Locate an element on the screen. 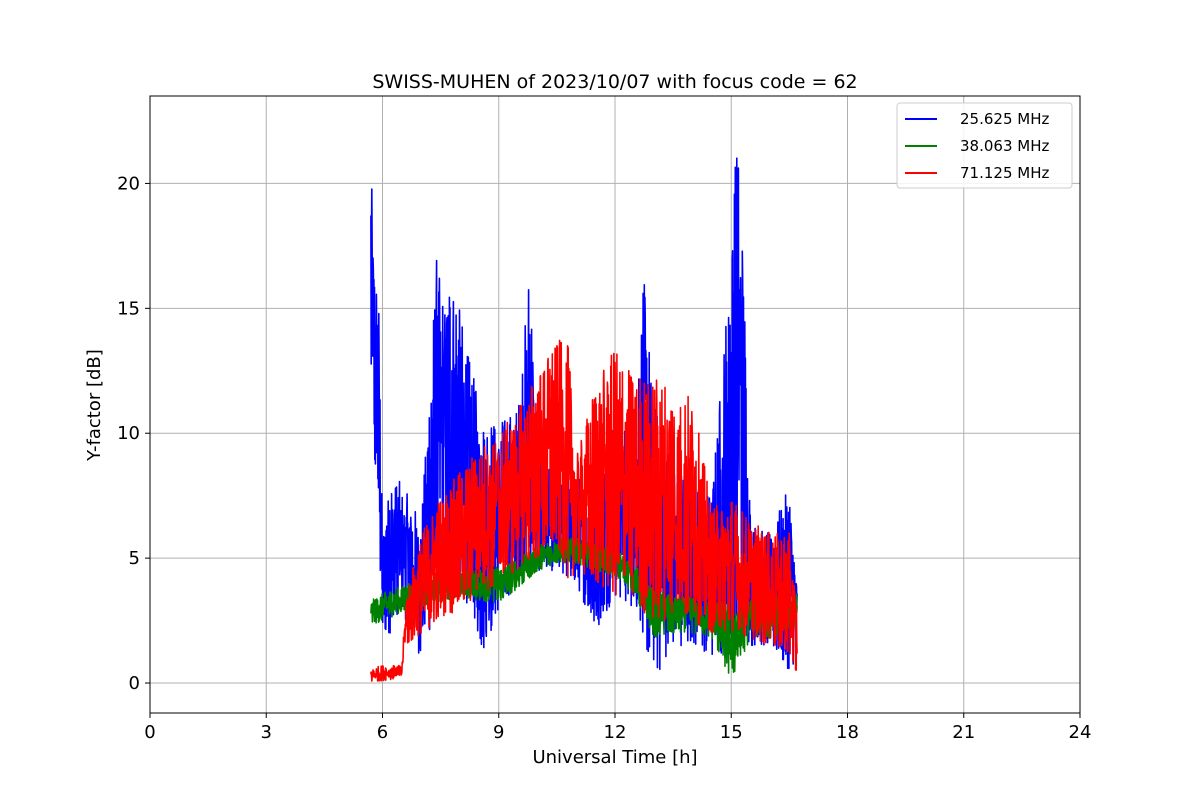 The width and height of the screenshot is (1200, 800). x-tick-label: 12 is located at coordinates (615, 732).